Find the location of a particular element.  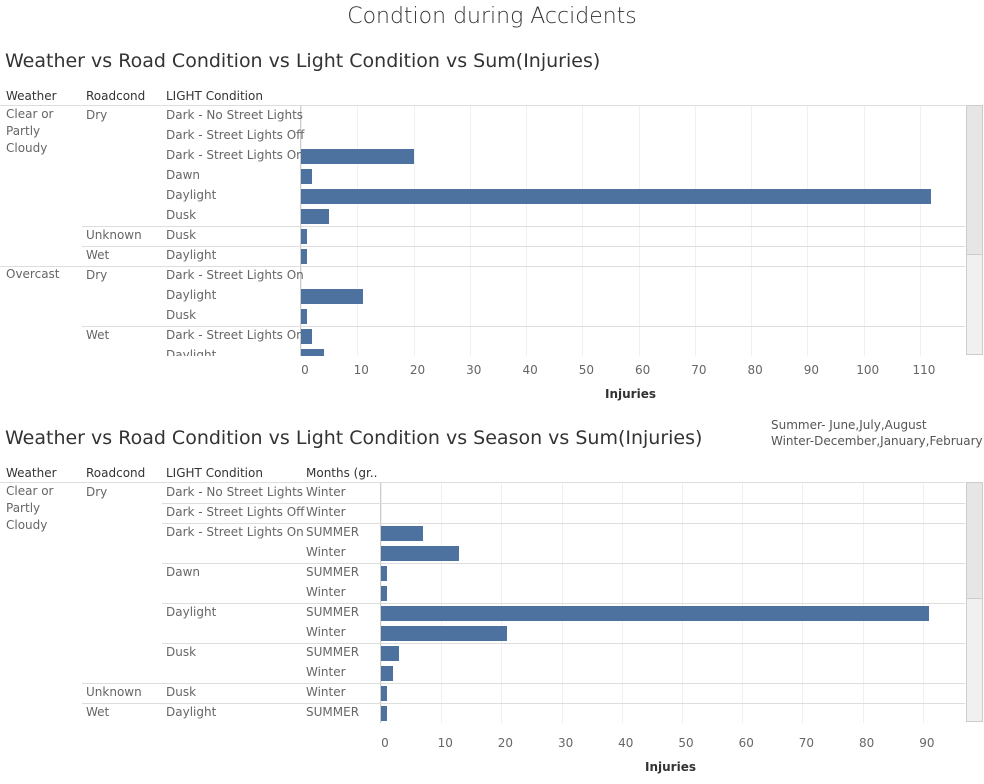

x-tick-label: 50 is located at coordinates (586, 370).